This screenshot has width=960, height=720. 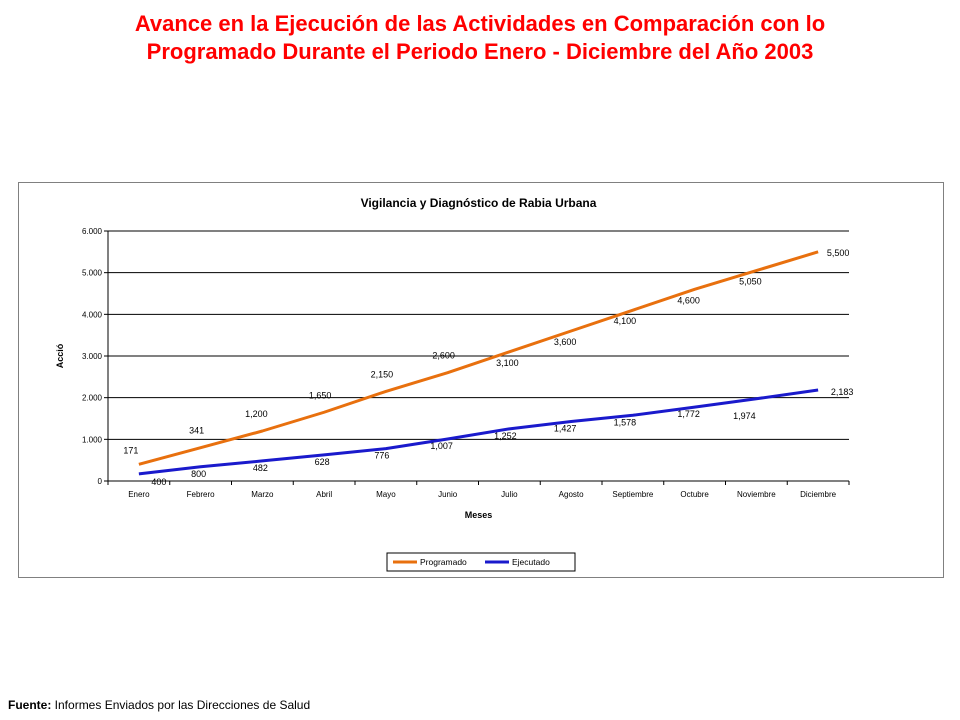 I want to click on legend-box, so click(x=481, y=562).